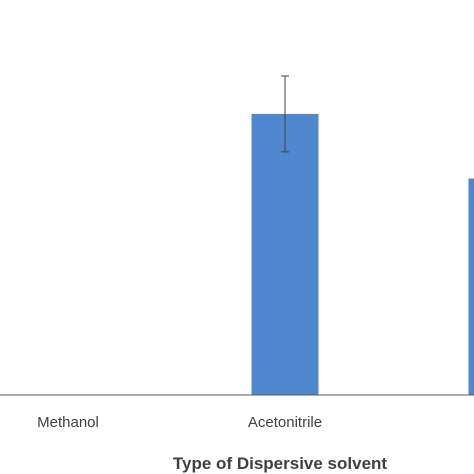 This screenshot has height=474, width=474. Describe the element at coordinates (179, 422) in the screenshot. I see `x-tick-labels: MethanolAcetonitrileA` at that location.